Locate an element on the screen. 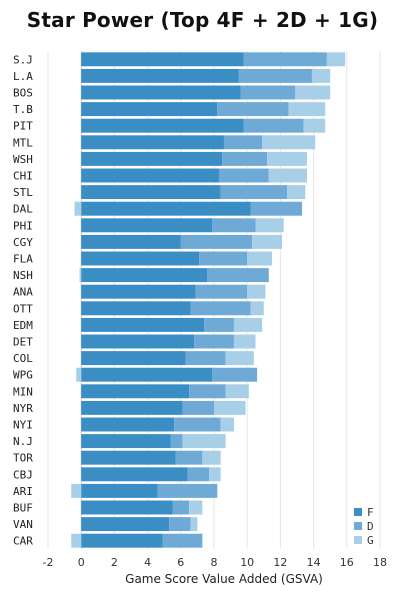 This screenshot has height=600, width=405. bar-la-f is located at coordinates (160, 75).